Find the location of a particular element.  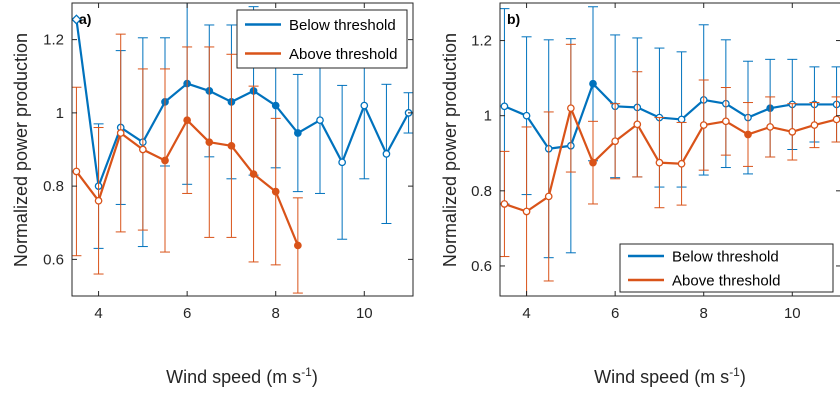

xlabel-a-main: Wind speed (m s is located at coordinates (233, 377).